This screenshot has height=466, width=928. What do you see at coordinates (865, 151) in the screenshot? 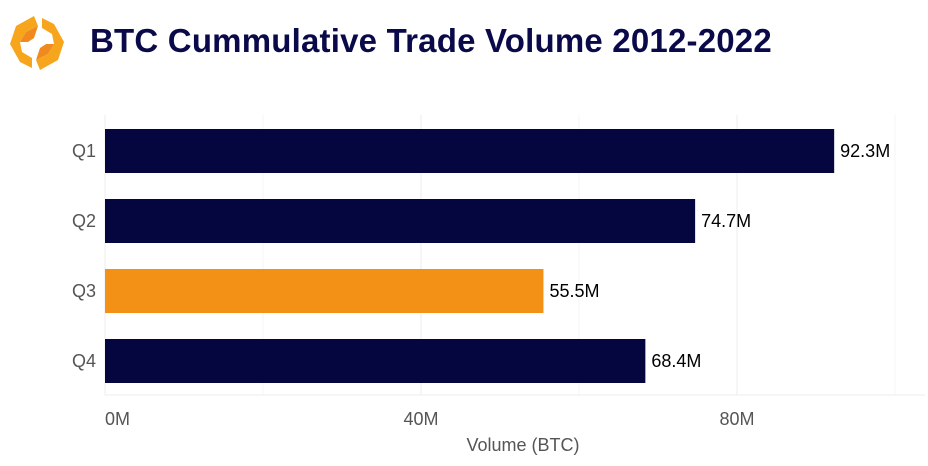
I see `data-label: 92.3M` at bounding box center [865, 151].